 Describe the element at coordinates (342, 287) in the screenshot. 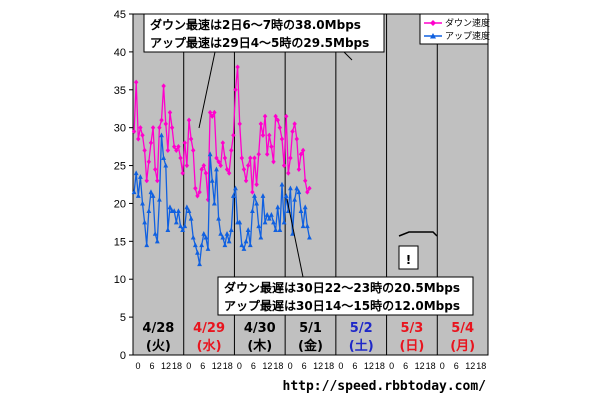

I see `slowest-down-text: ダウン最遅は30日22～23時の20.5Mbps` at that location.